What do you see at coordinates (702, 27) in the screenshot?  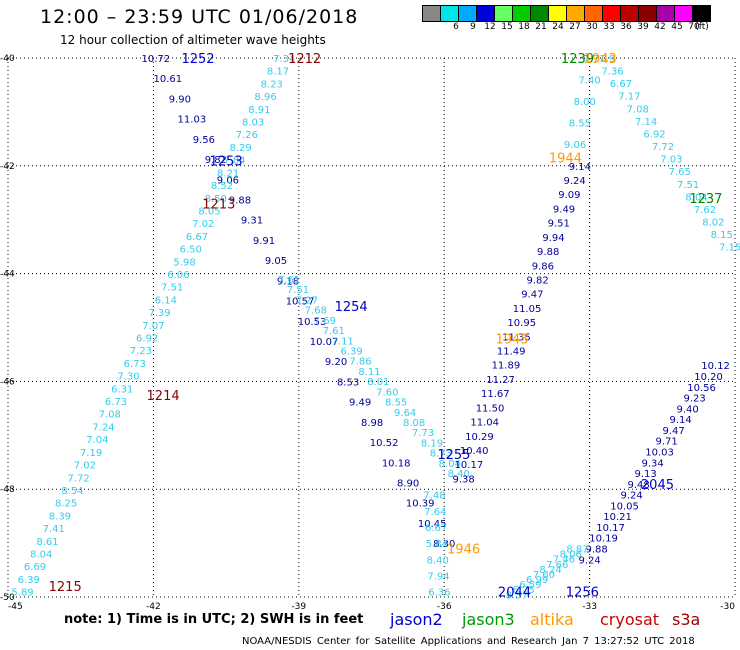 I see `color-scale-unit: (ft)` at bounding box center [702, 27].